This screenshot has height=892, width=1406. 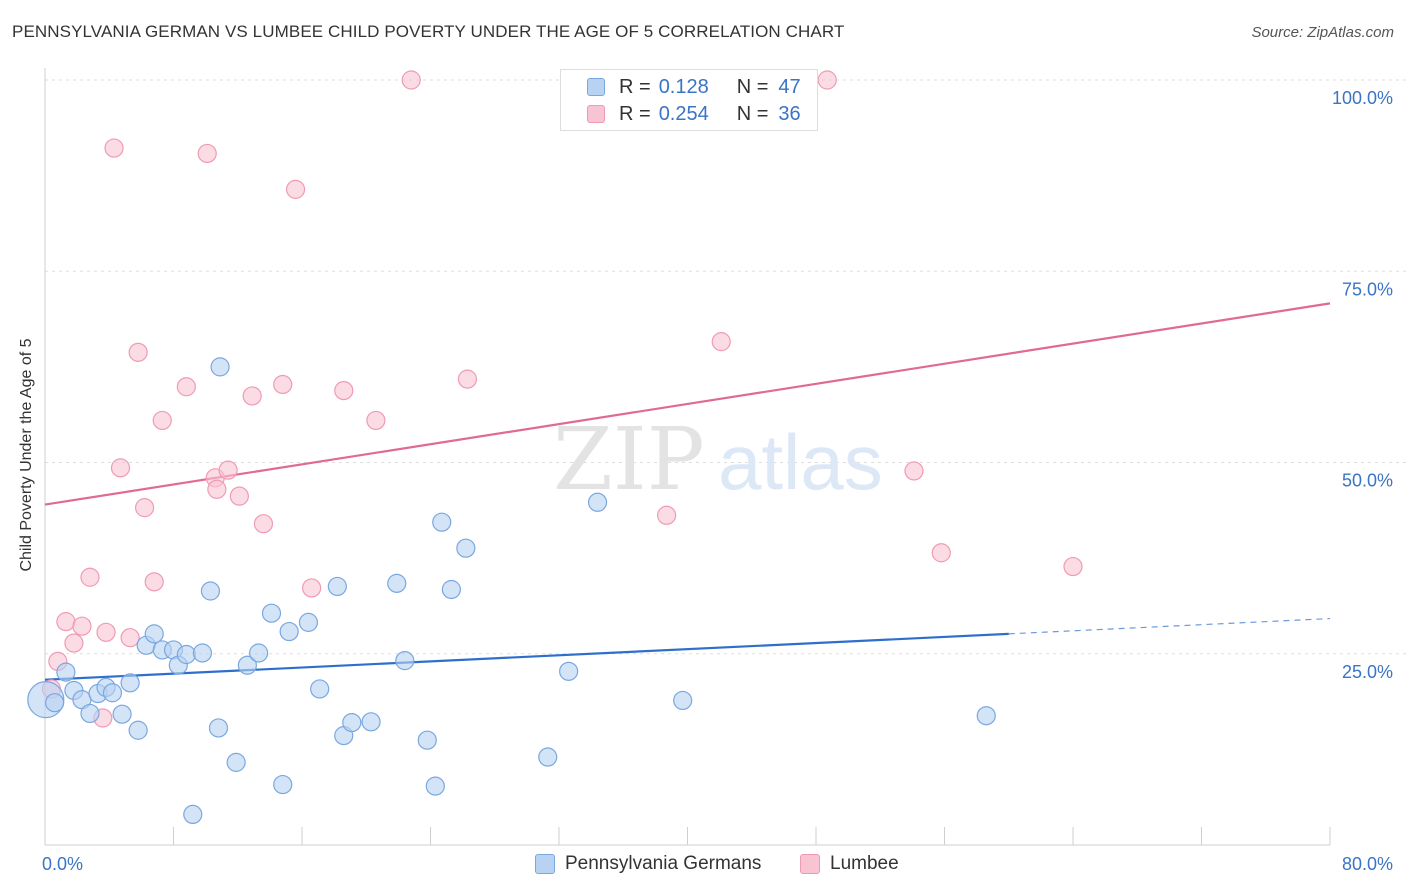 I want to click on x-tick-label: 80.0%, so click(x=1367, y=864).